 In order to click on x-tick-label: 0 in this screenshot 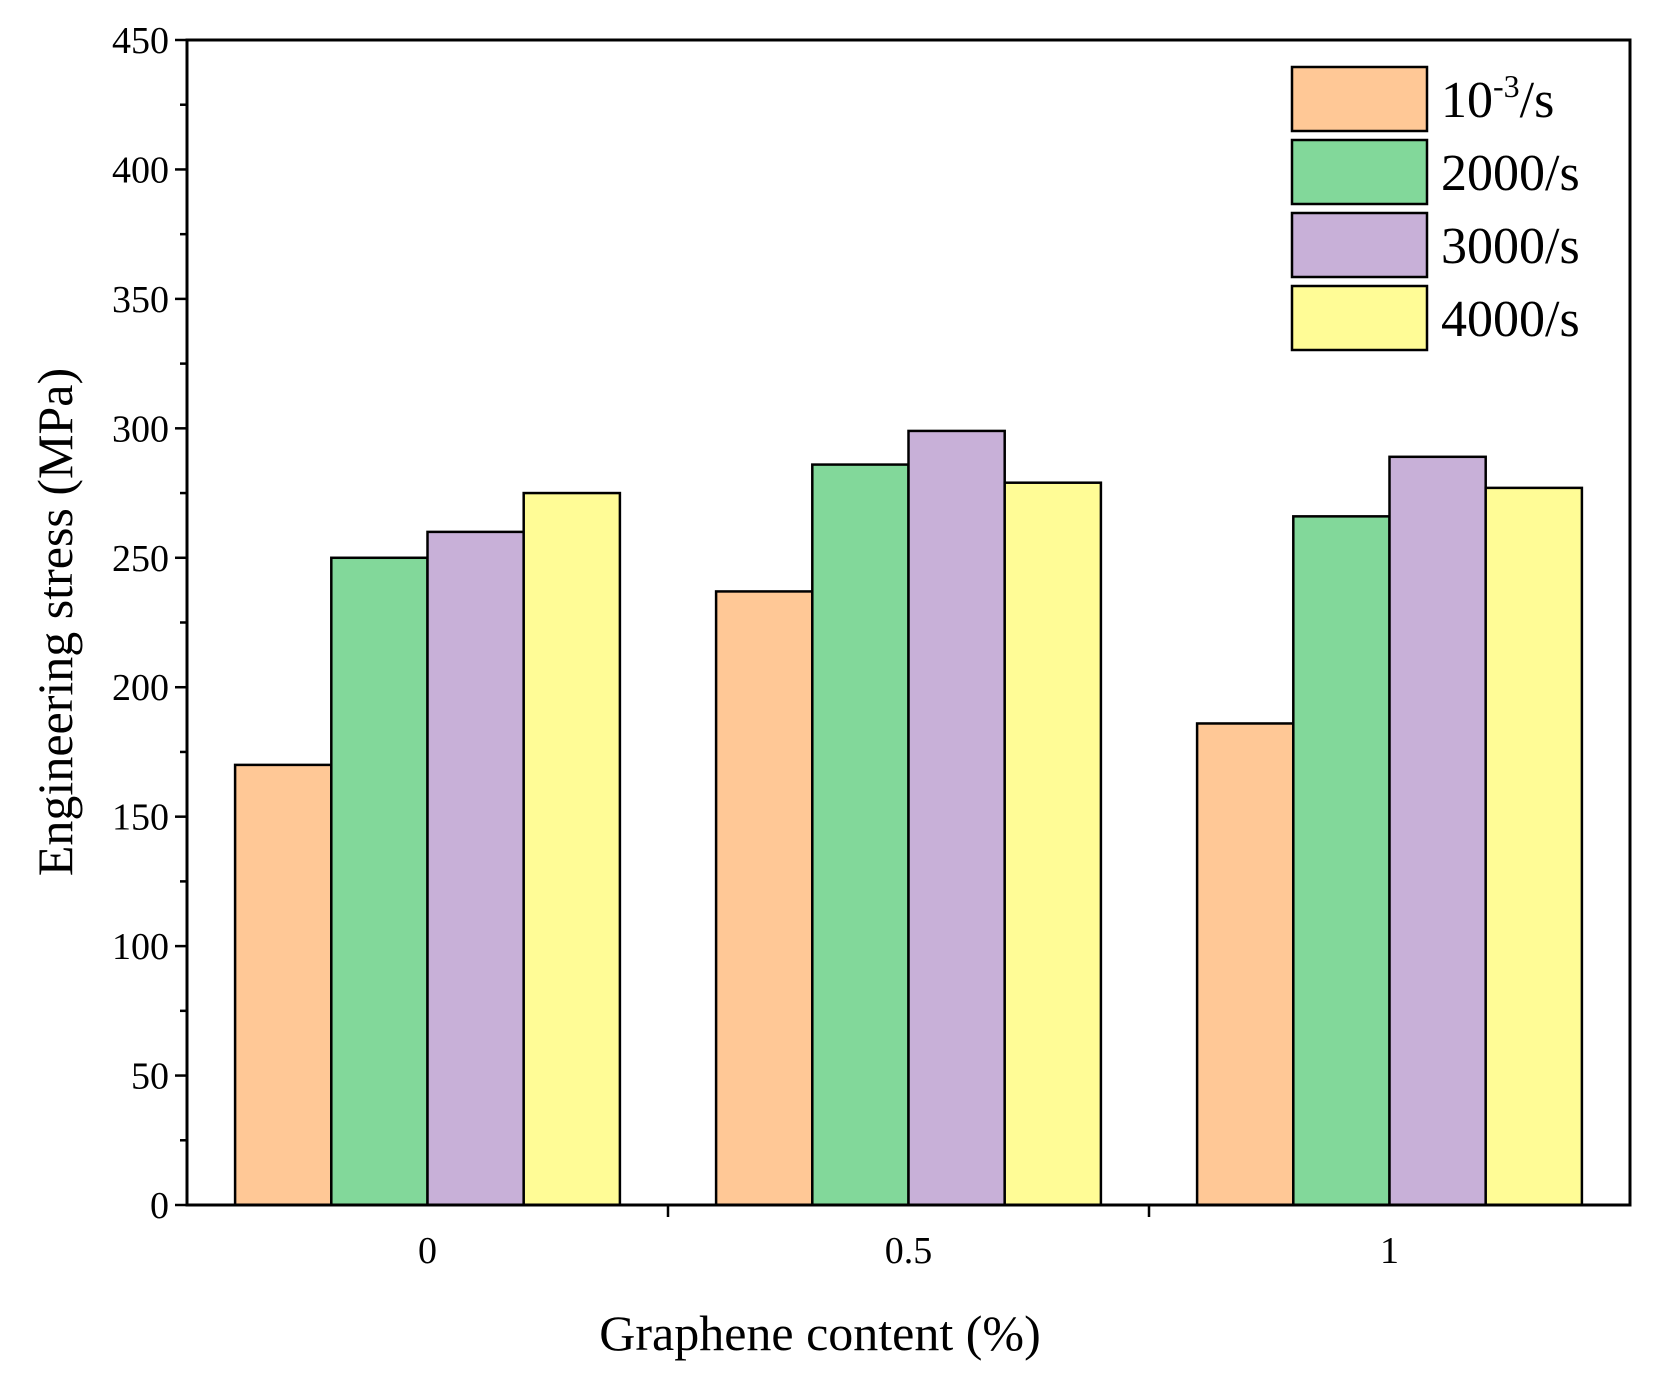, I will do `click(427, 1251)`.